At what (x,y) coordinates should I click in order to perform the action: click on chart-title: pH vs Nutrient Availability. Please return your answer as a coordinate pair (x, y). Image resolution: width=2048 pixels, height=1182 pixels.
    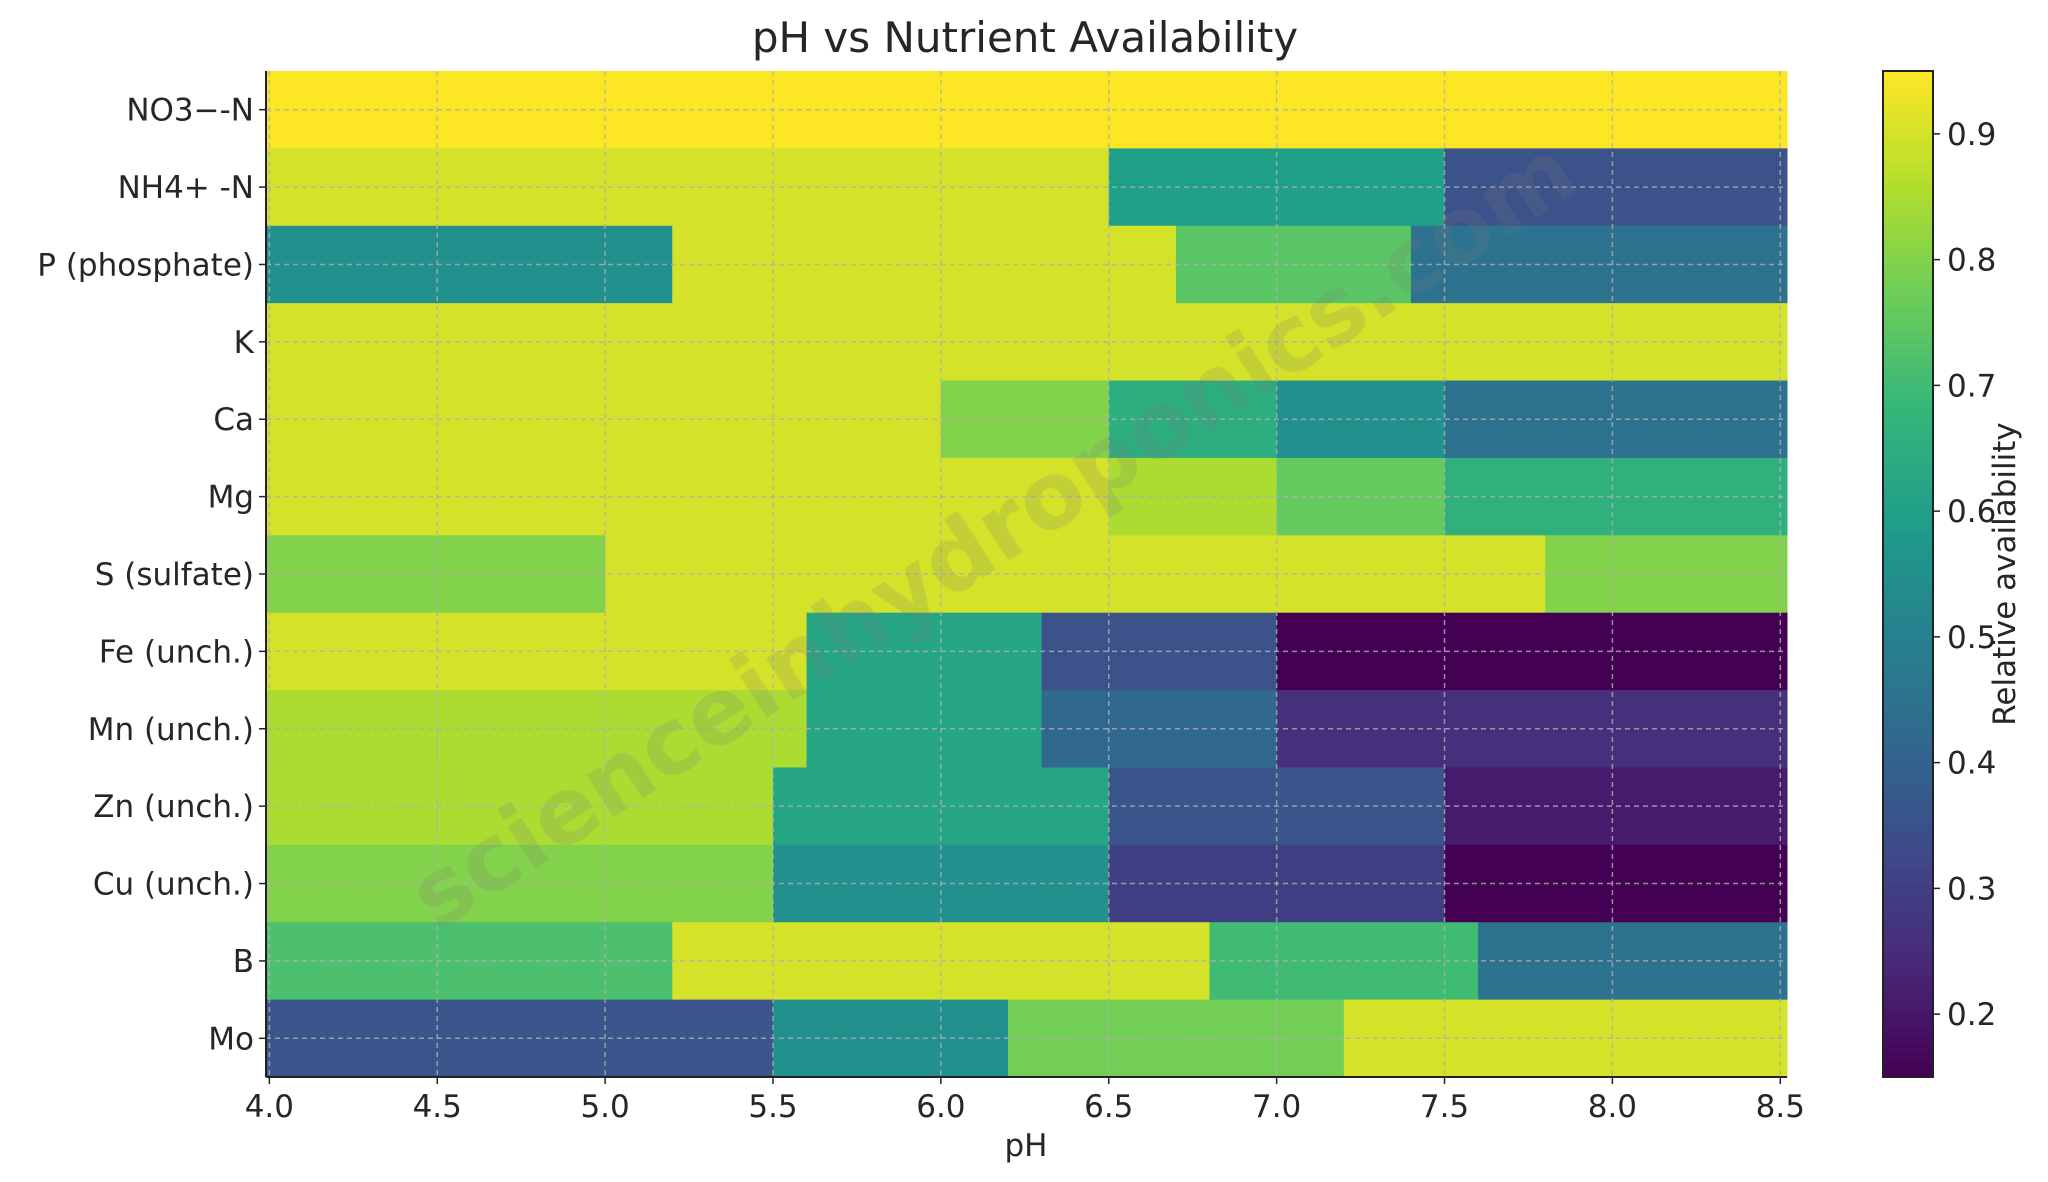
    Looking at the image, I should click on (1025, 37).